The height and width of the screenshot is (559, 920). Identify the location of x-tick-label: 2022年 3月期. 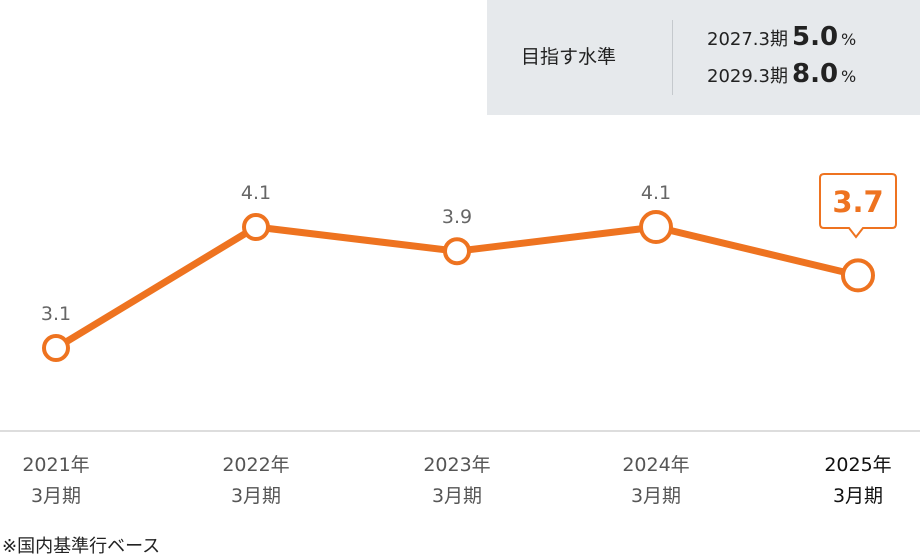
(256, 481).